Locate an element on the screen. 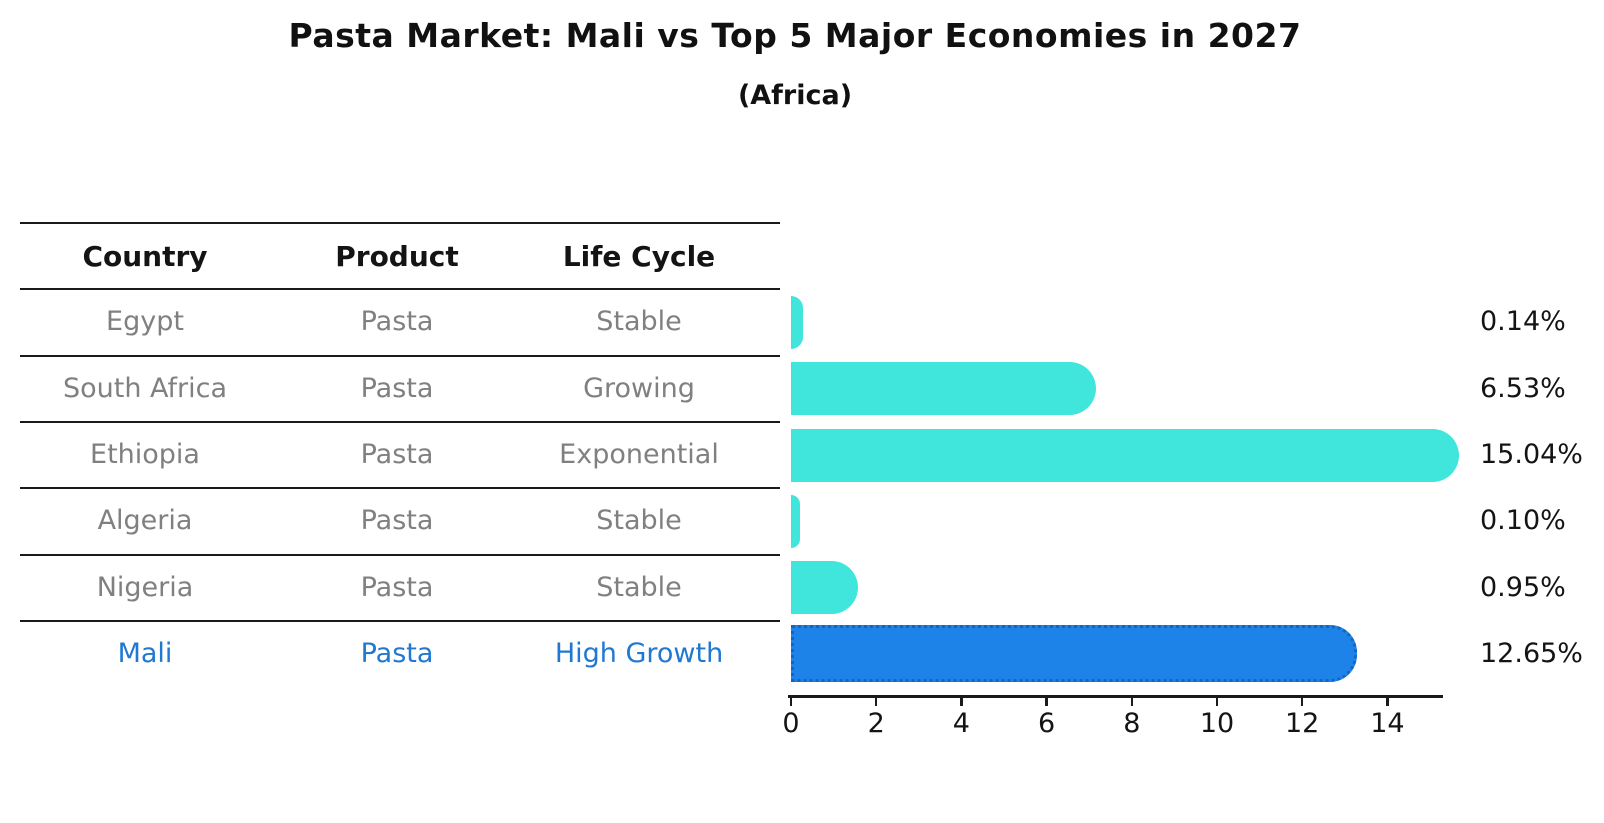 This screenshot has width=1604, height=823. x-axis-tick-label: 4 is located at coordinates (961, 723).